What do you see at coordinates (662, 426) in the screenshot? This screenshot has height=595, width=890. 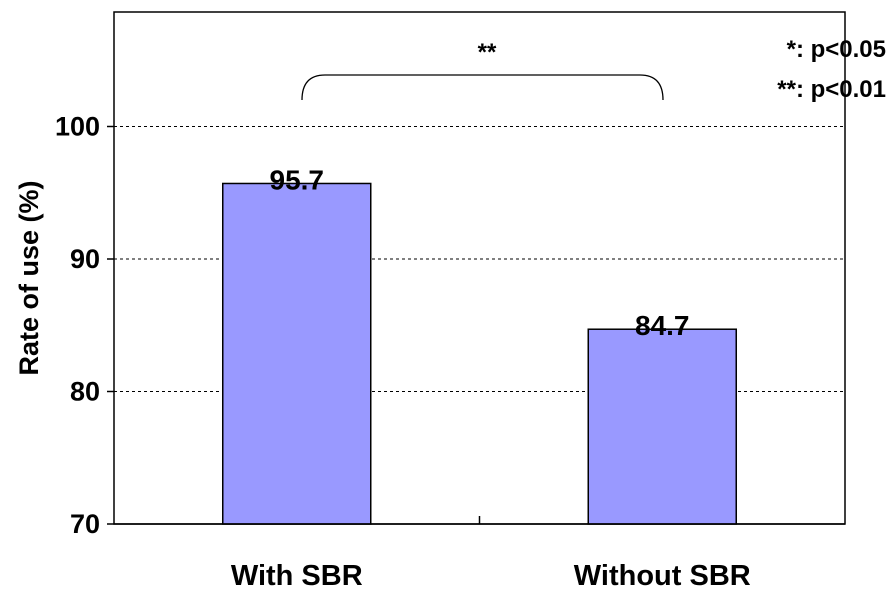 I see `bar-without-sbr` at bounding box center [662, 426].